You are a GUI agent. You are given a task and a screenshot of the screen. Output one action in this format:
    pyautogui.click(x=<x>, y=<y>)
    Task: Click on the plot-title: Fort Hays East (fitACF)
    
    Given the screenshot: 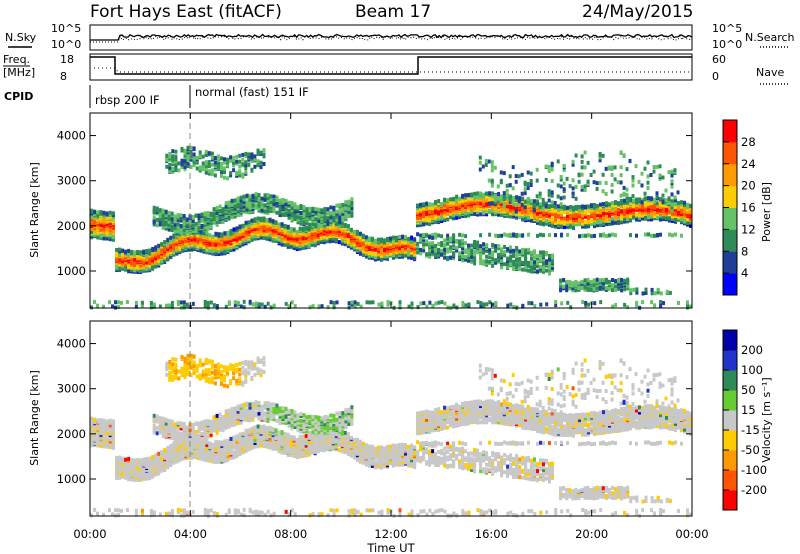 What is the action you would take?
    pyautogui.click(x=186, y=12)
    